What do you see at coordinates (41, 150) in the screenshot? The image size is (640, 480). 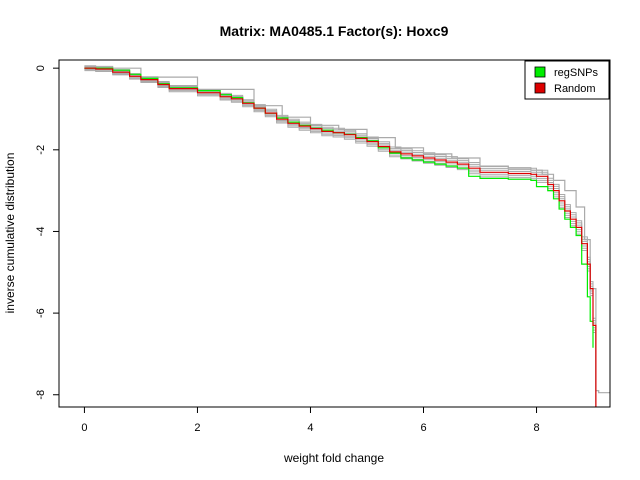 I see `y-tick-label: -2` at bounding box center [41, 150].